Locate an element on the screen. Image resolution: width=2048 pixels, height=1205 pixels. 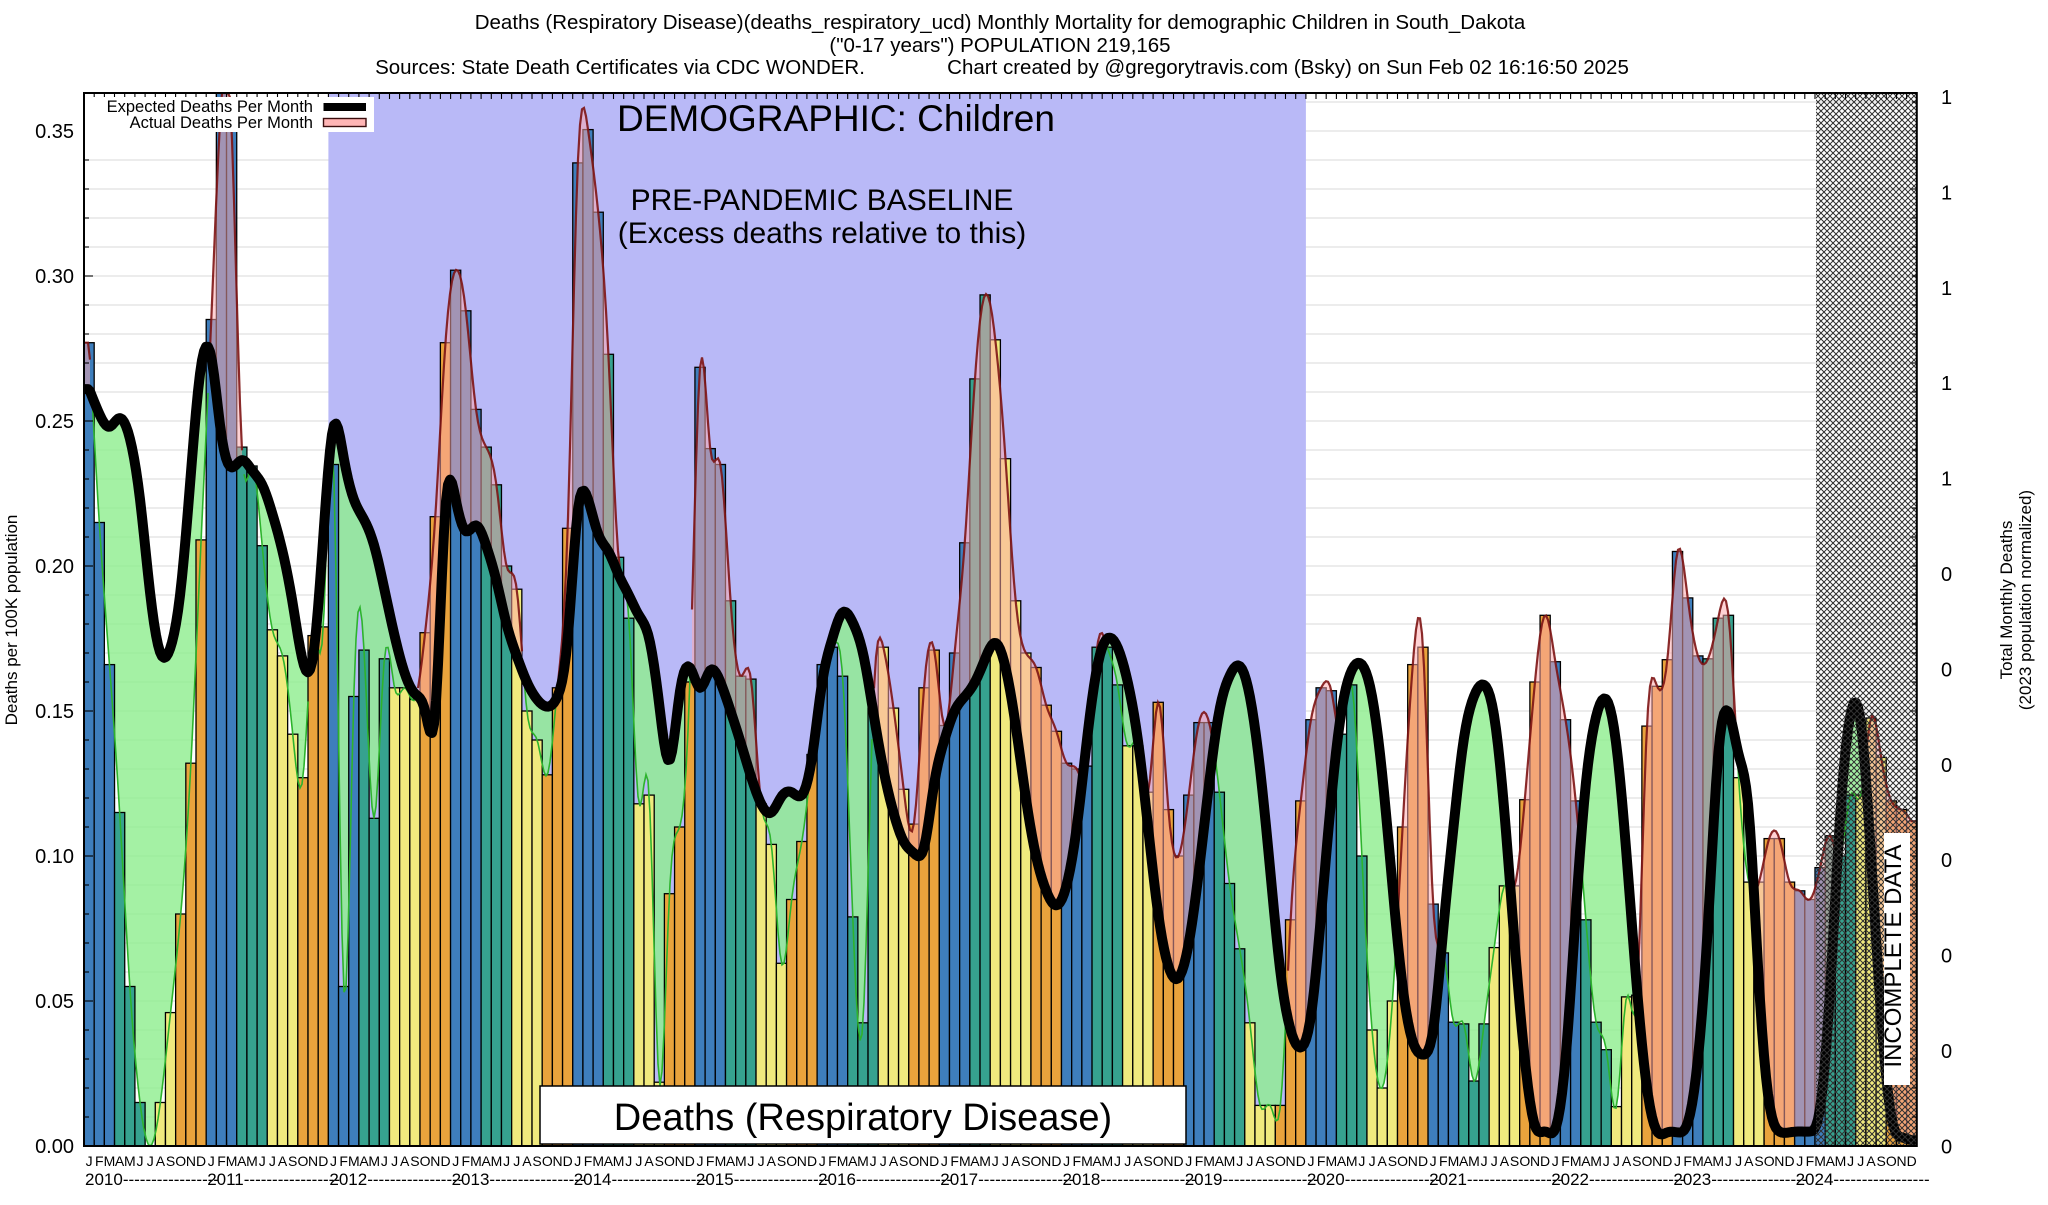
svg-text: 2013----------------- is located at coordinates (519, 1179).